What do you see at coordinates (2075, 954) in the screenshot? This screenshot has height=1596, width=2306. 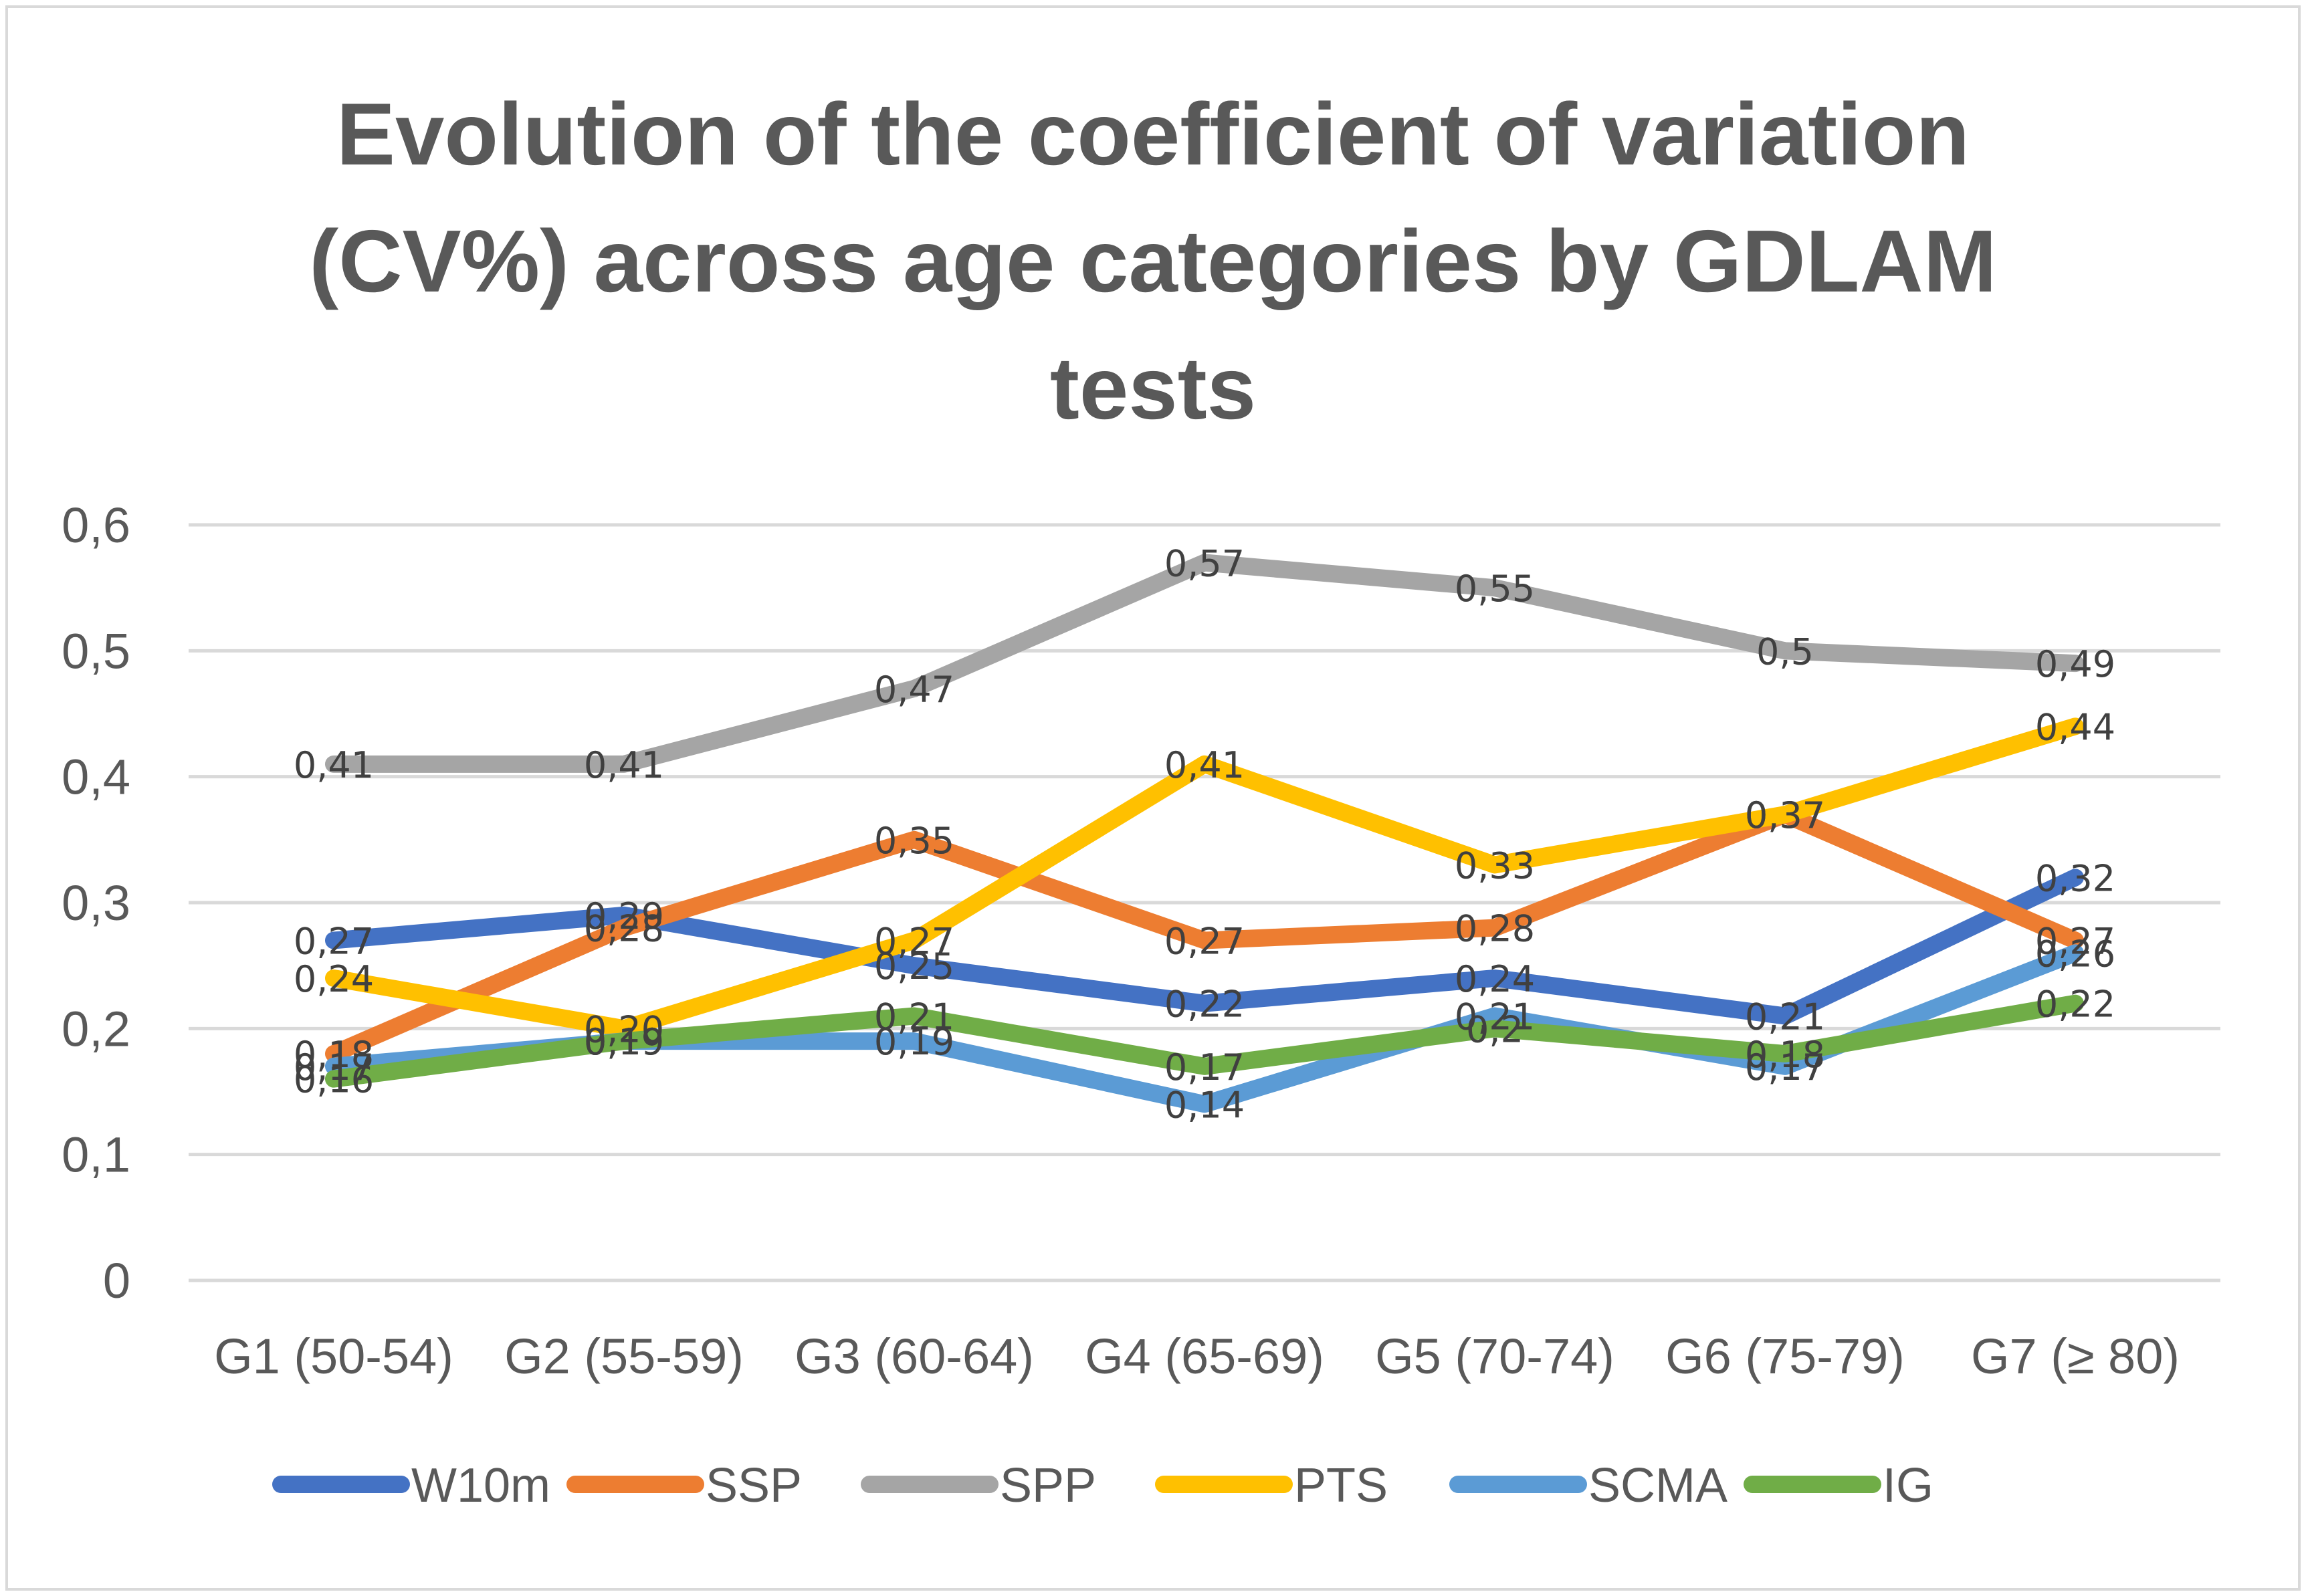 I see `data-label: 0,26` at bounding box center [2075, 954].